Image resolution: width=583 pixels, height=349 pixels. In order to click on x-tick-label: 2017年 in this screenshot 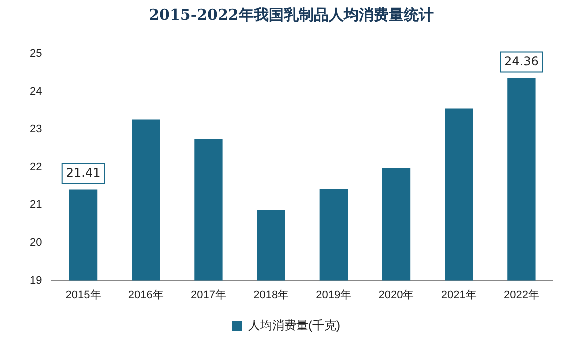, I will do `click(208, 295)`.